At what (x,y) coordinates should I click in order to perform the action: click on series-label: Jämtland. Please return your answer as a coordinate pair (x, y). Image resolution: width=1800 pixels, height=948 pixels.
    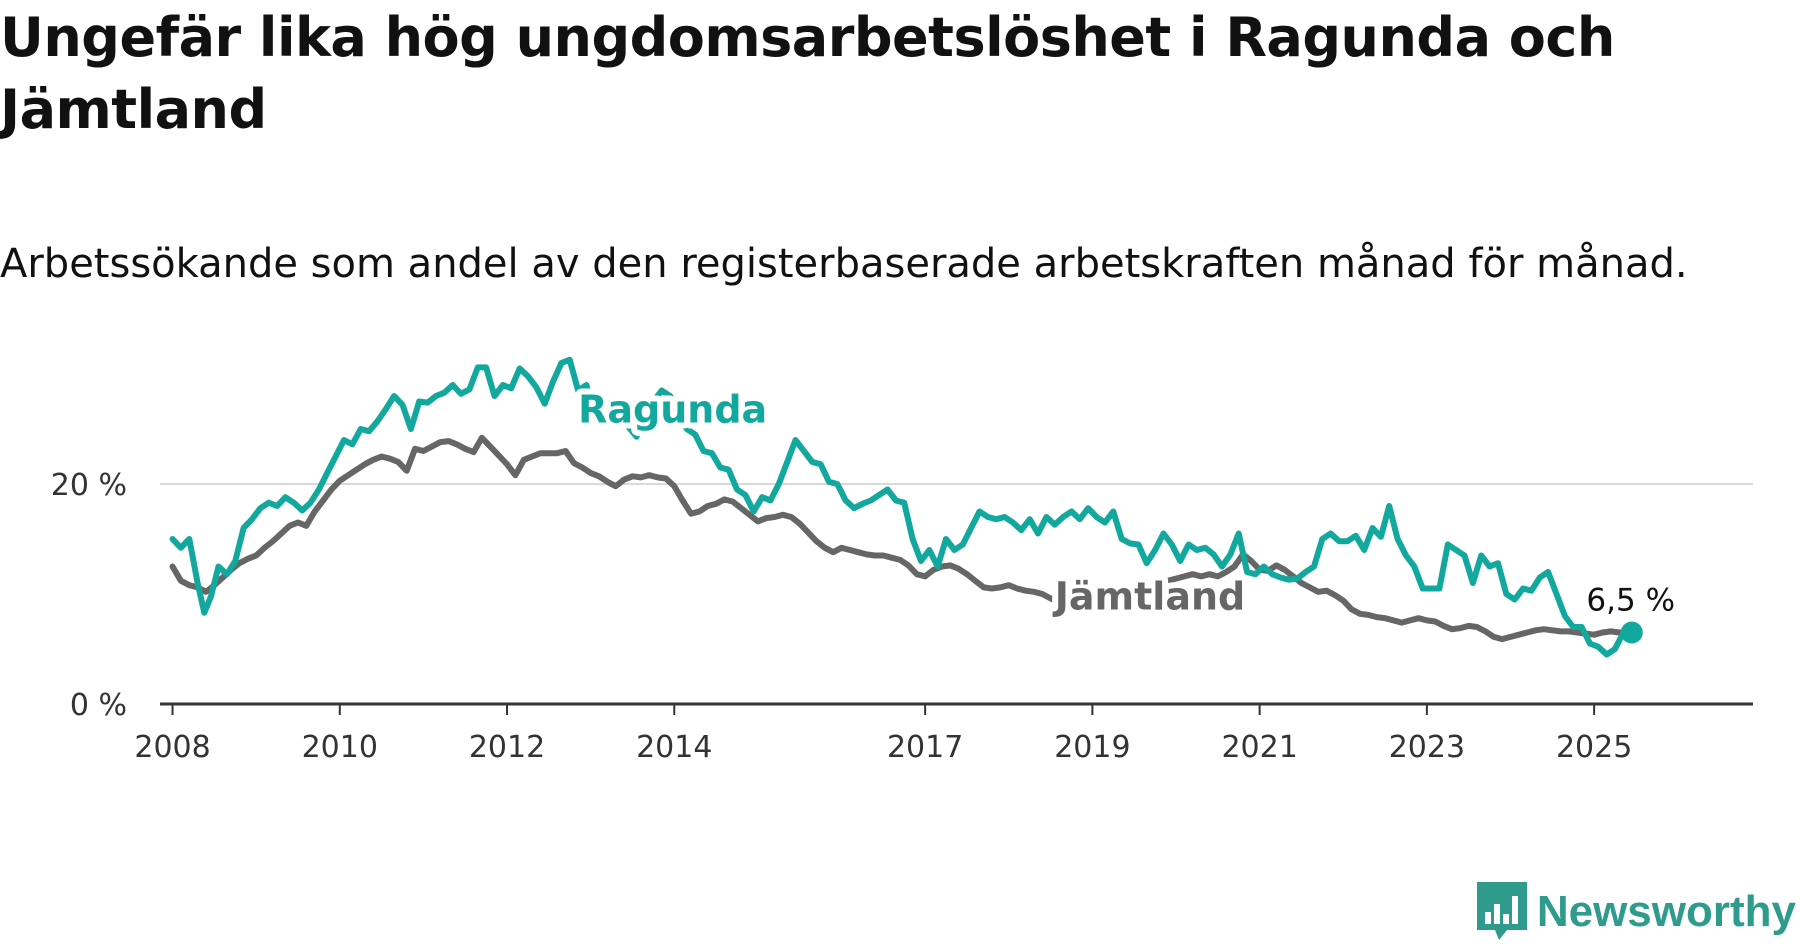
    Looking at the image, I should click on (1148, 596).